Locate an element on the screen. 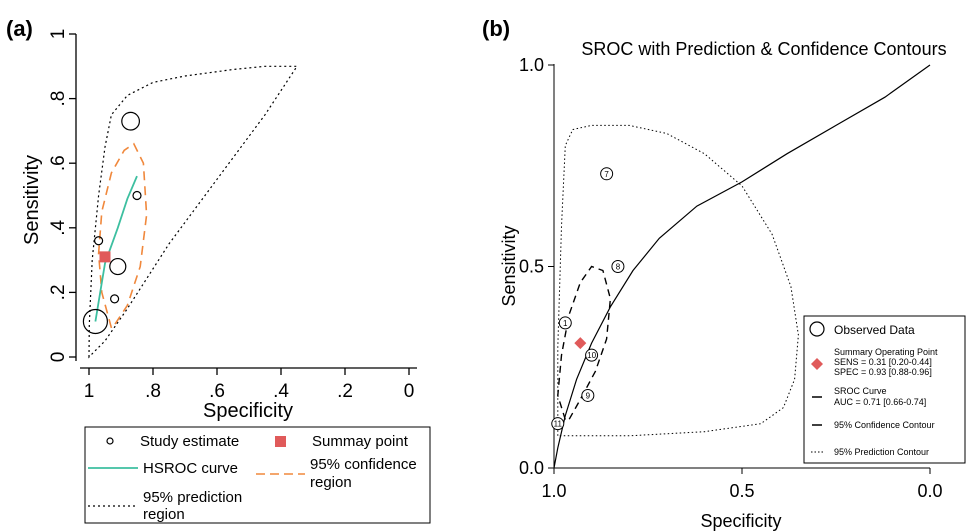 This screenshot has width=969, height=531. panel-a-y-tick-label: .6 is located at coordinates (58, 163).